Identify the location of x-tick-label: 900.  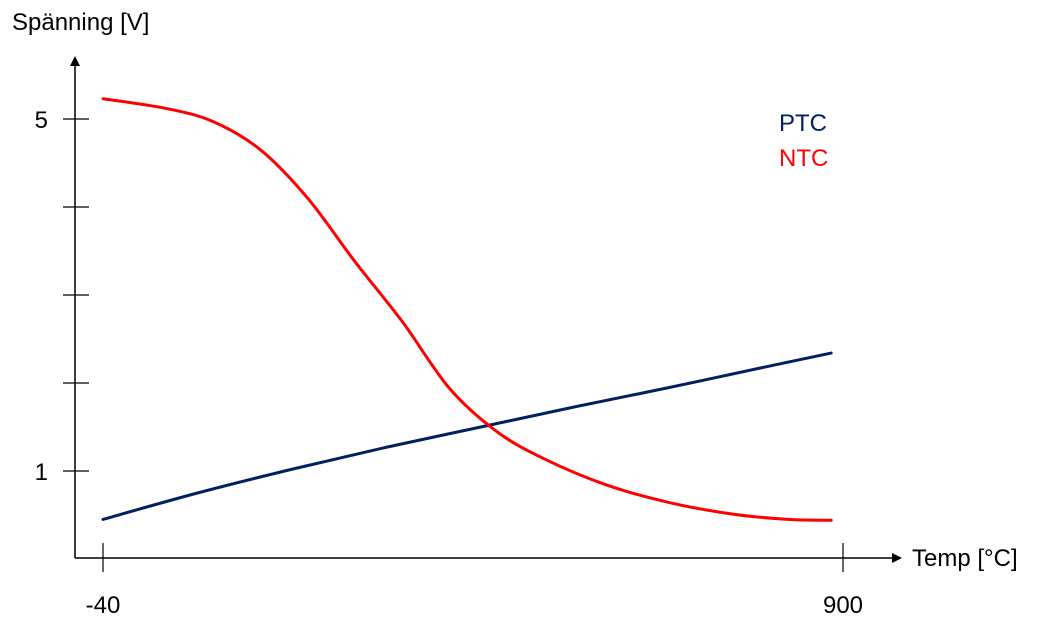
(843, 605).